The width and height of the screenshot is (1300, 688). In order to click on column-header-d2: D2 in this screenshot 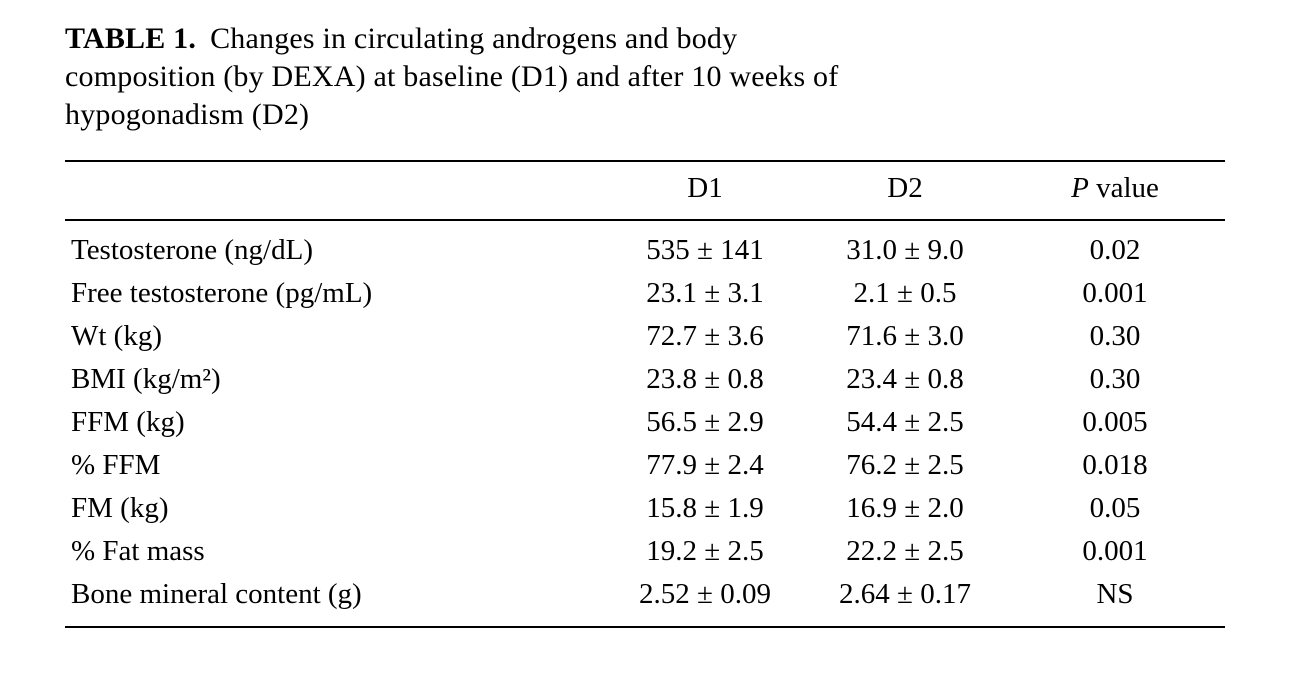, I will do `click(905, 188)`.